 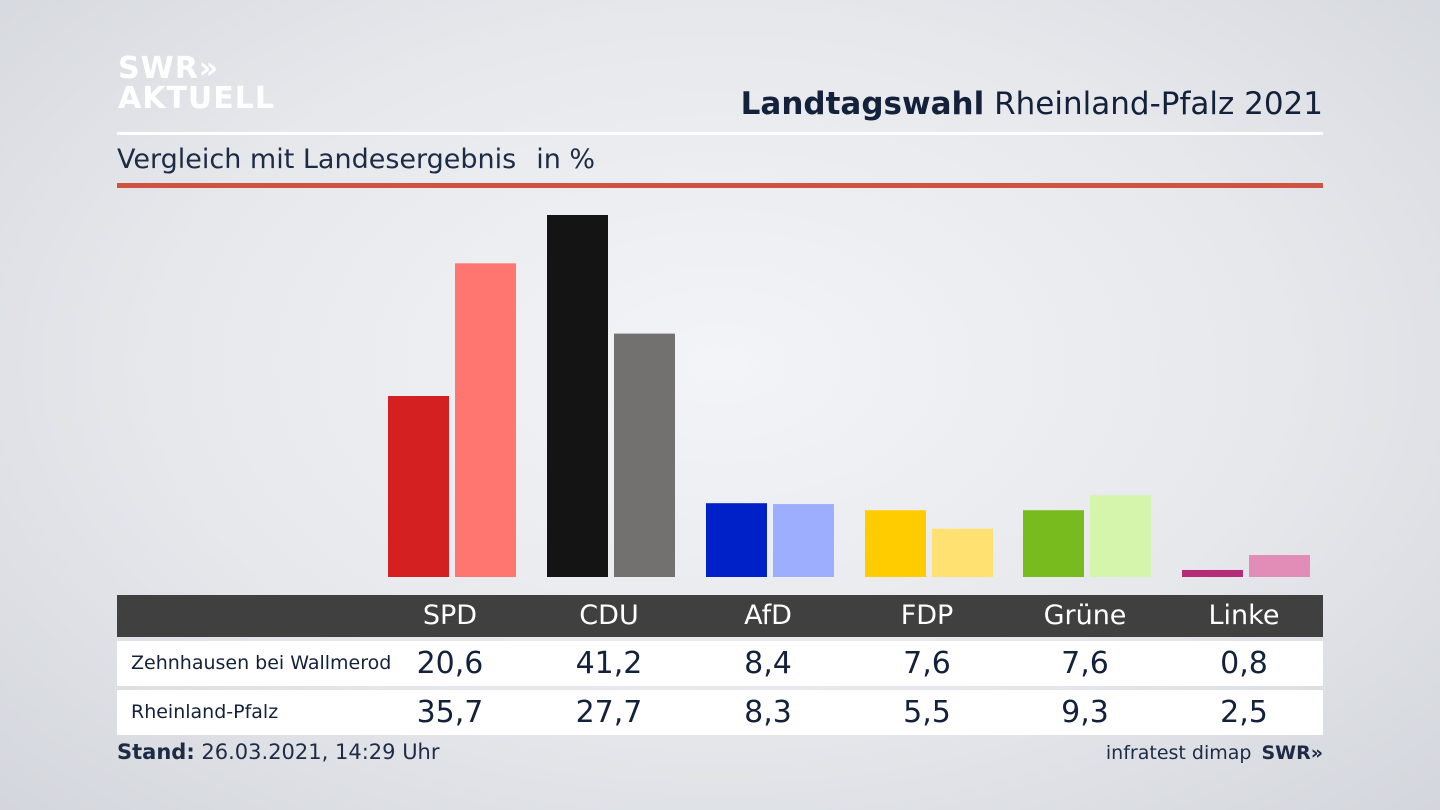 I want to click on table-header-row: SPD CDU AfD FDP Grüne Linke, so click(x=720, y=616).